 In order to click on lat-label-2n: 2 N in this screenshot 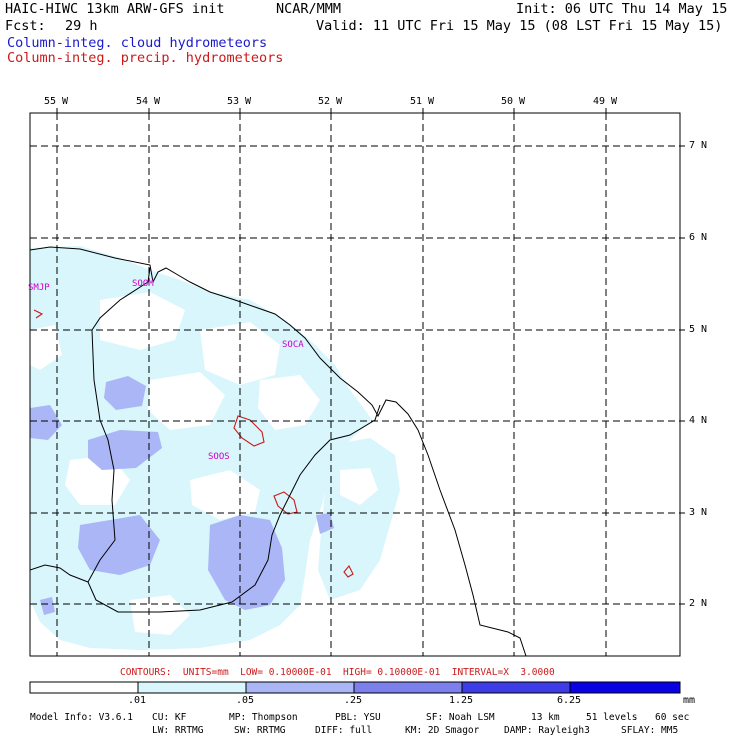, I will do `click(698, 603)`.